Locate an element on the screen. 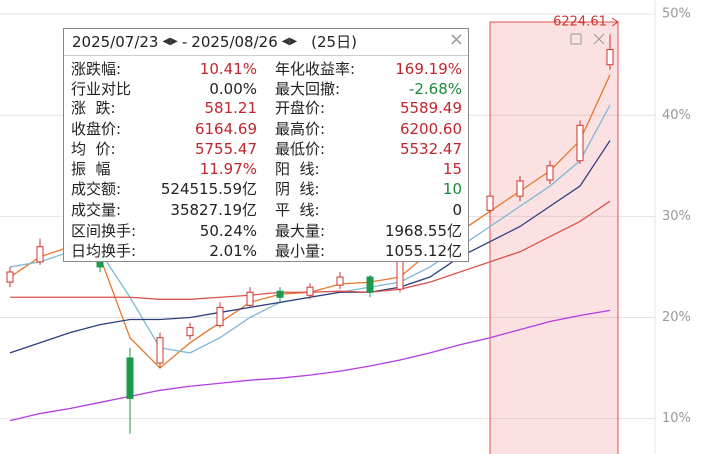 The height and width of the screenshot is (454, 719). panel-header: 2025/07/23 ◀▶ - 2025/08/26 ◀▶ (25日) is located at coordinates (214, 42).